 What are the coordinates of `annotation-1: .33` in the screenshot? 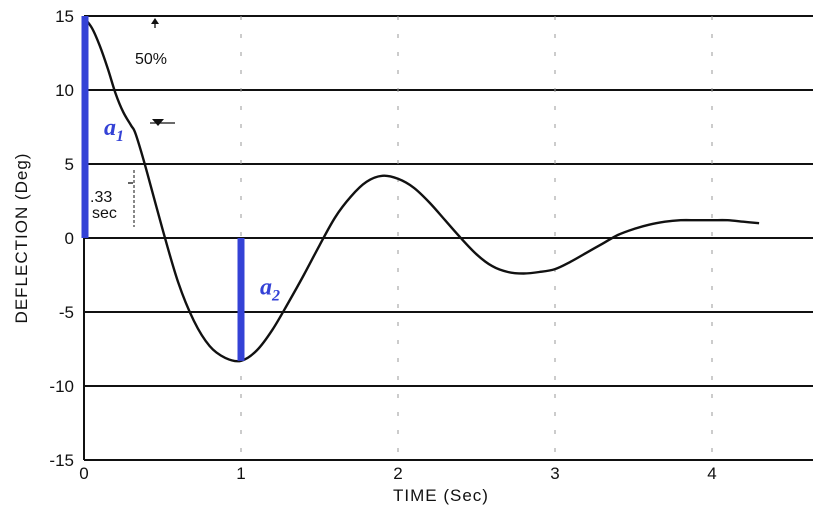 It's located at (101, 197).